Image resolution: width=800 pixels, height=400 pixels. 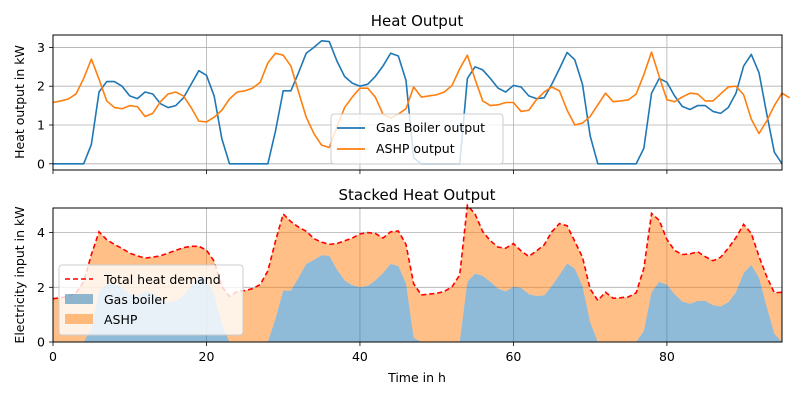 I want to click on top-ytick-label-2: 2, so click(x=41, y=86).